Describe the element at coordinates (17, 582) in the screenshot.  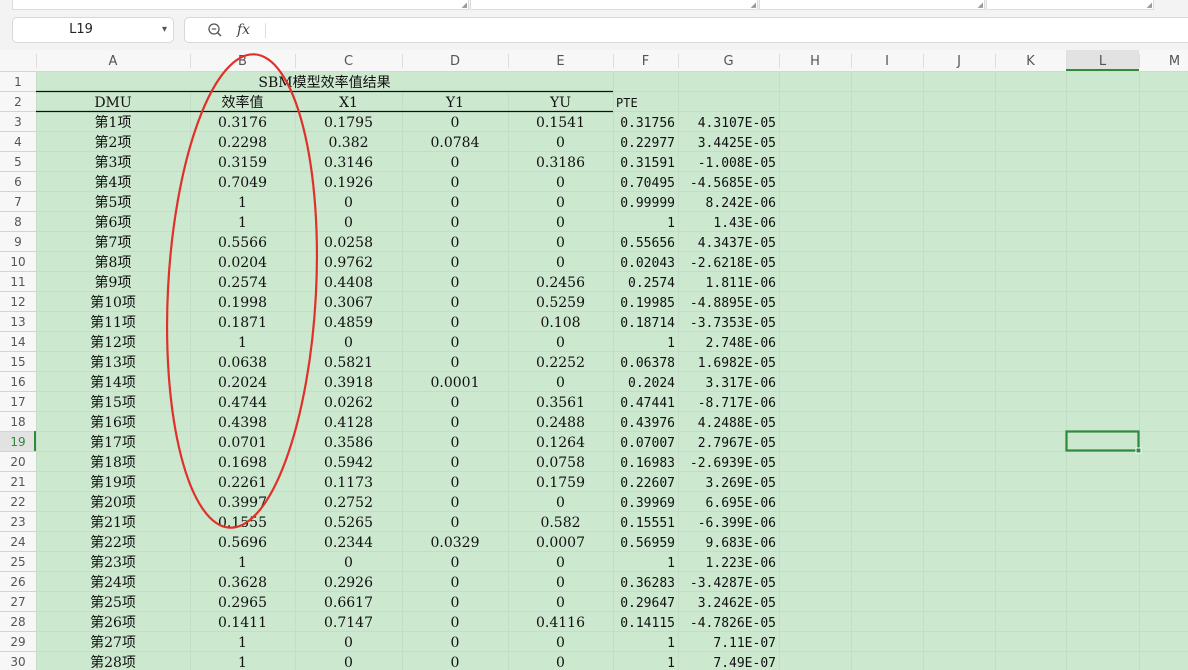
I see `row-header-26: 26` at that location.